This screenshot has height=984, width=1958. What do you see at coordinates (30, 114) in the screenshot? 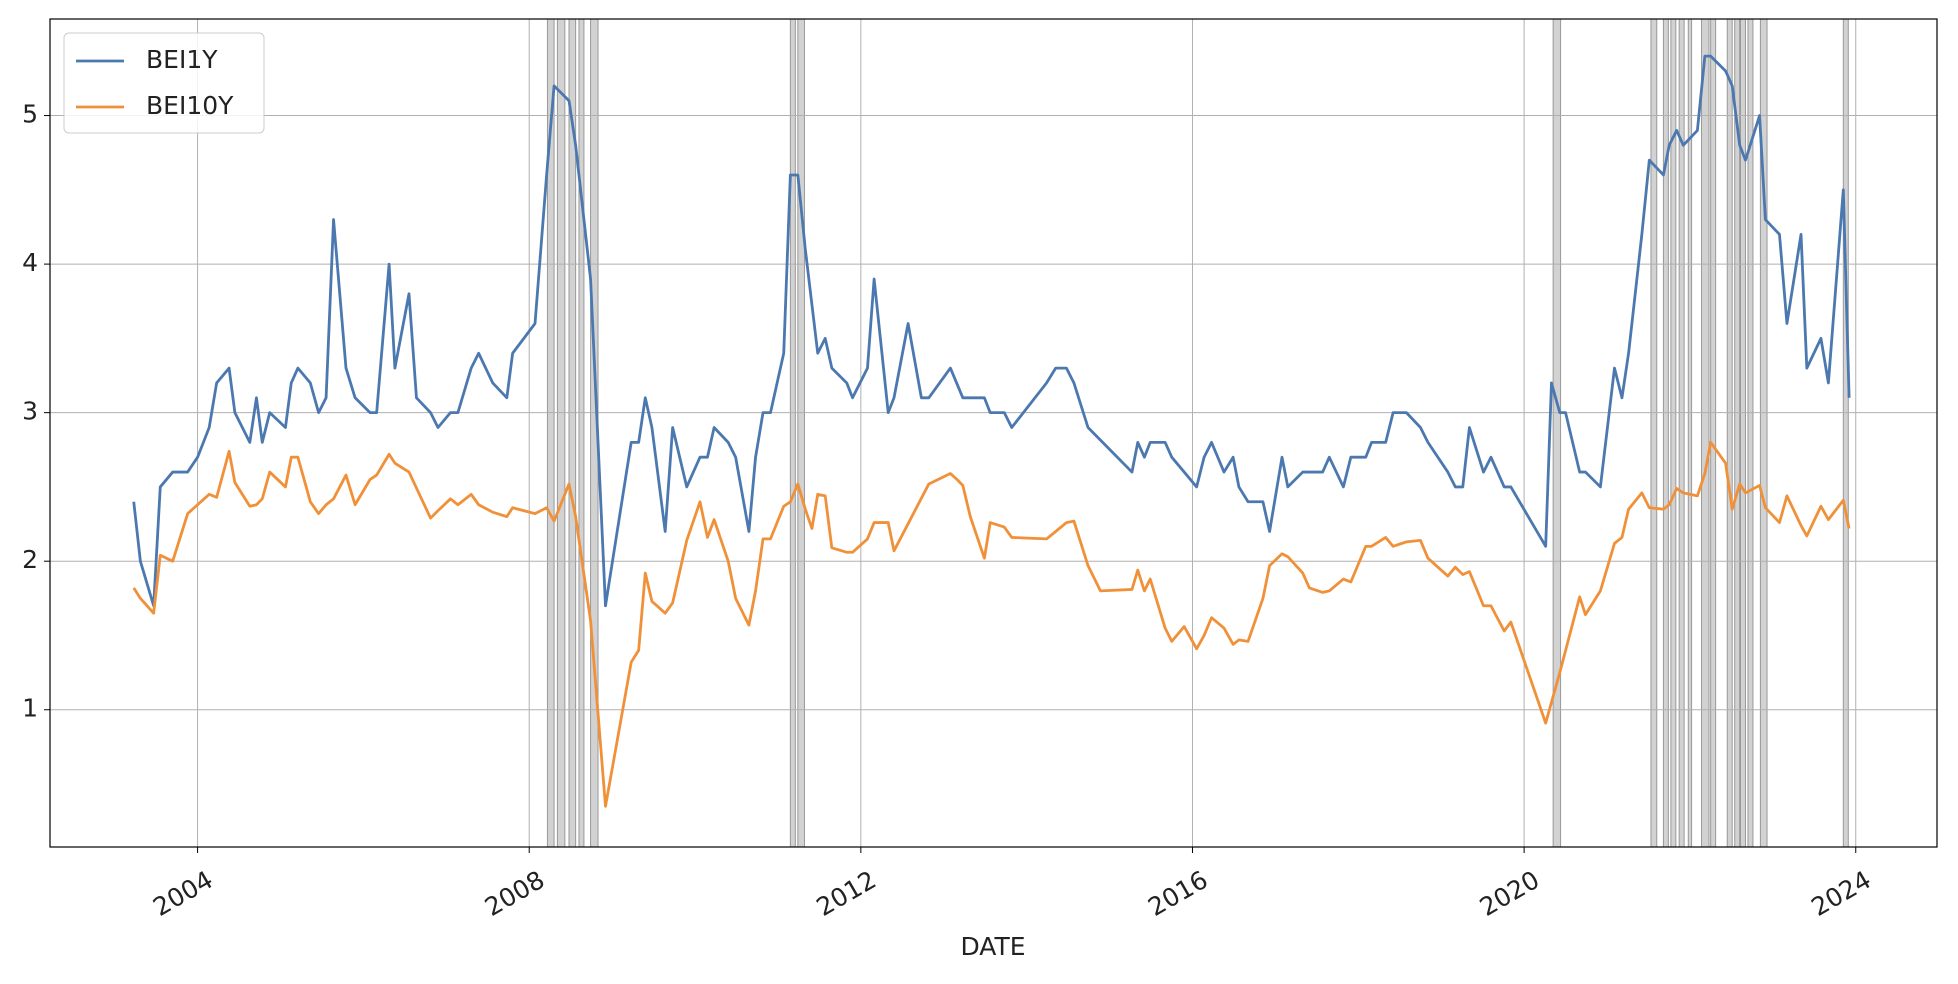
I see `y-tick-label: 5` at bounding box center [30, 114].